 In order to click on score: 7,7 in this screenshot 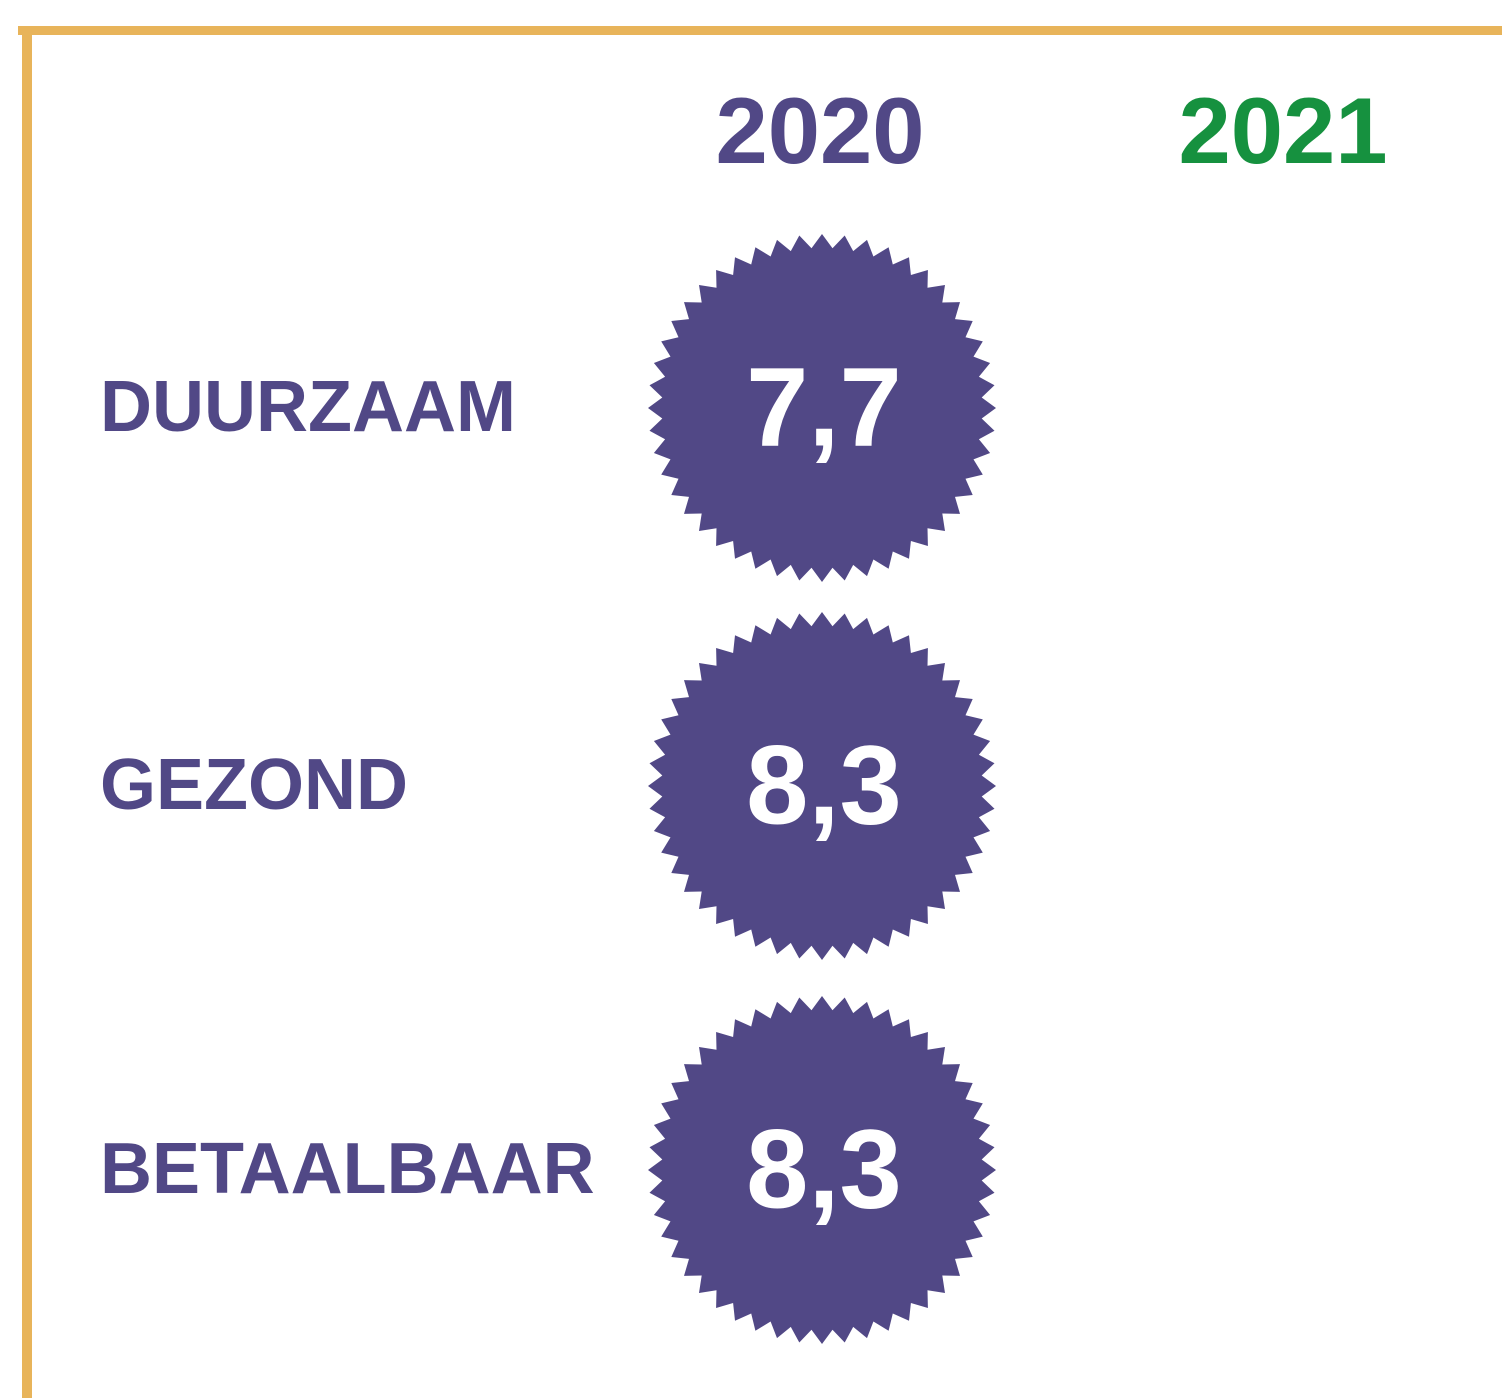, I will do `click(824, 407)`.